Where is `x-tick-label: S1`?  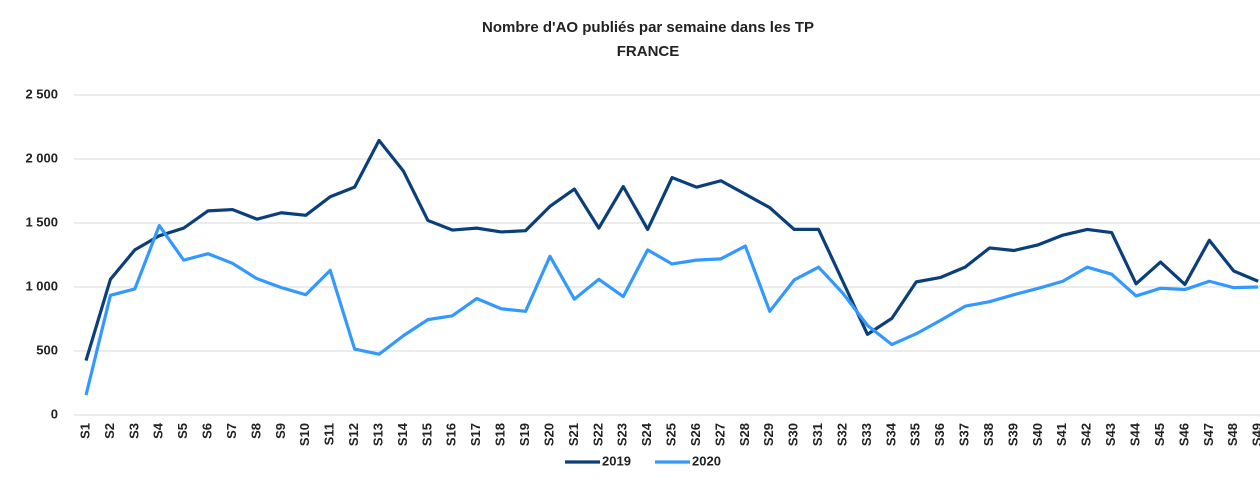 x-tick-label: S1 is located at coordinates (84, 431).